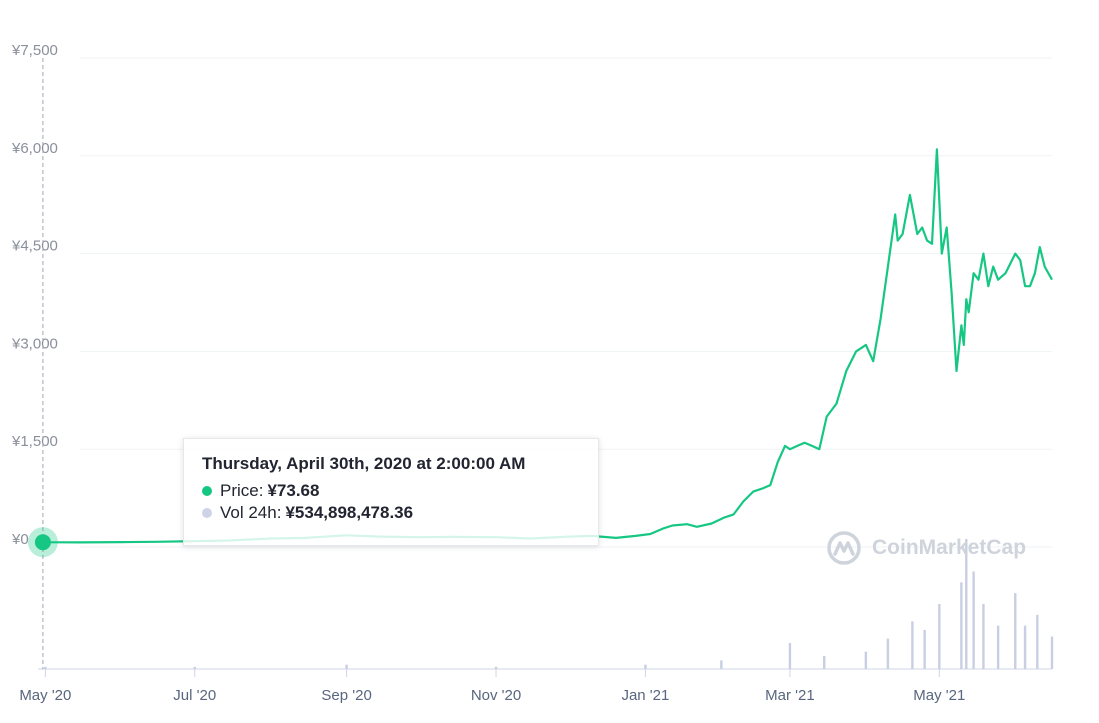 Image resolution: width=1099 pixels, height=723 pixels. I want to click on y-tick-label: ¥3,000, so click(34, 343).